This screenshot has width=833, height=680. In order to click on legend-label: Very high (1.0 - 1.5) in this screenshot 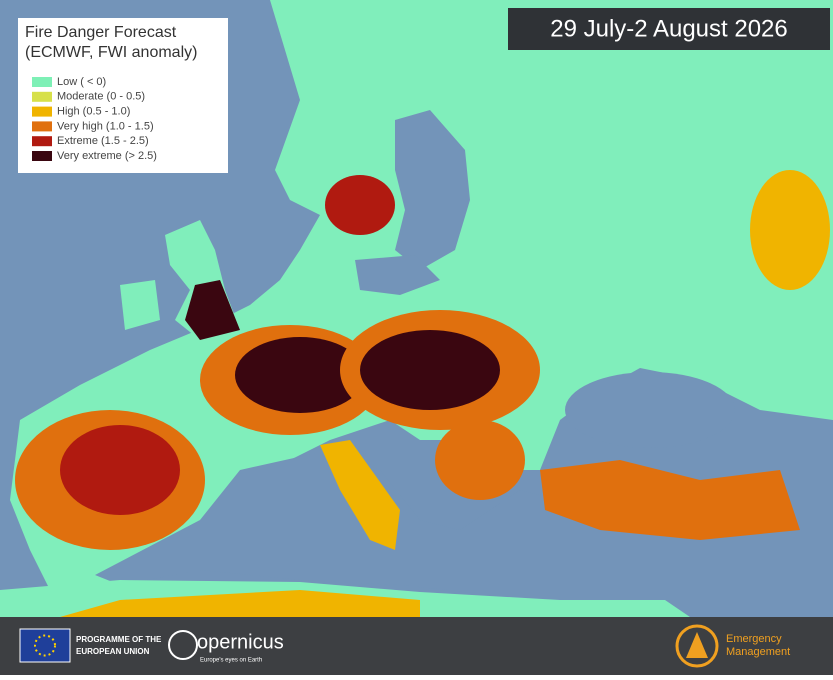, I will do `click(105, 126)`.